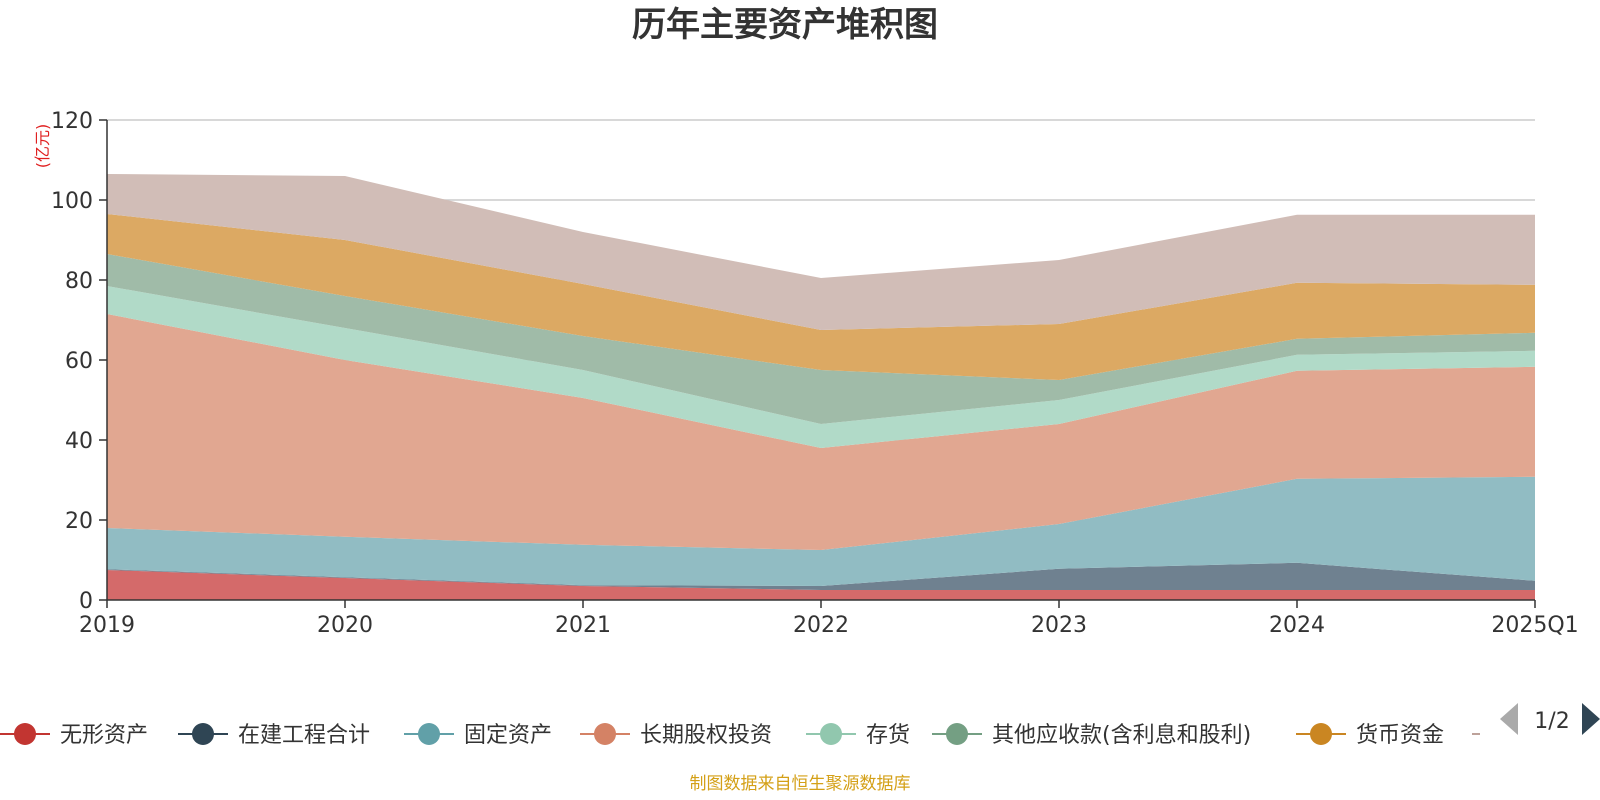 The height and width of the screenshot is (800, 1600). What do you see at coordinates (345, 625) in the screenshot?
I see `x-tick-label: 2020` at bounding box center [345, 625].